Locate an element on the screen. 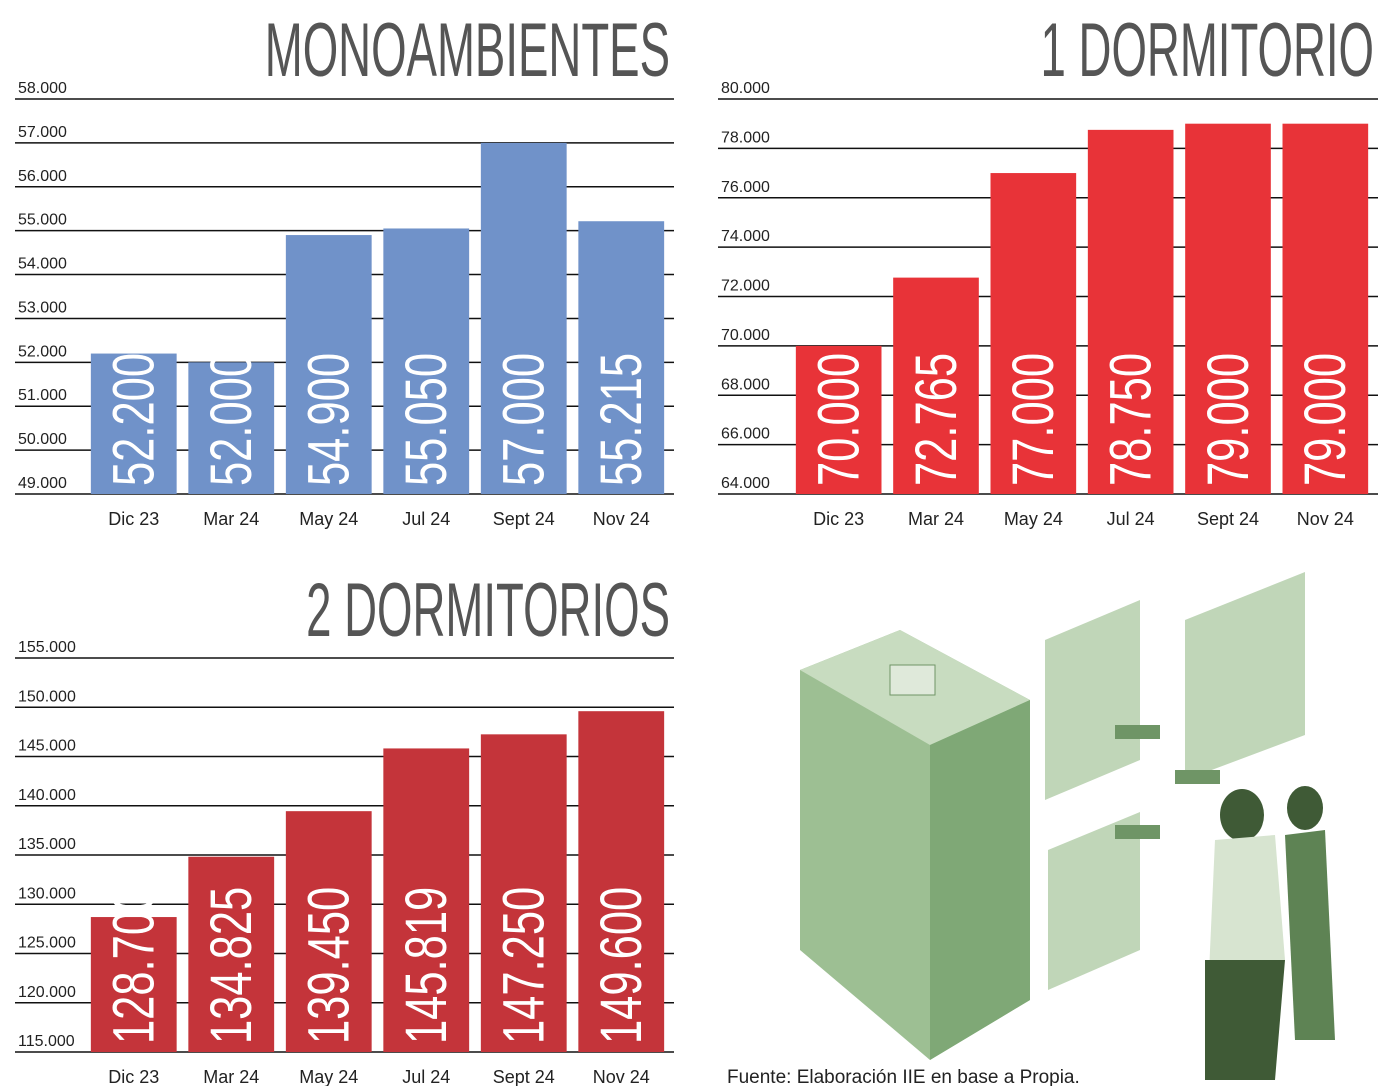  y-tick-label: 120.000 is located at coordinates (47, 992).